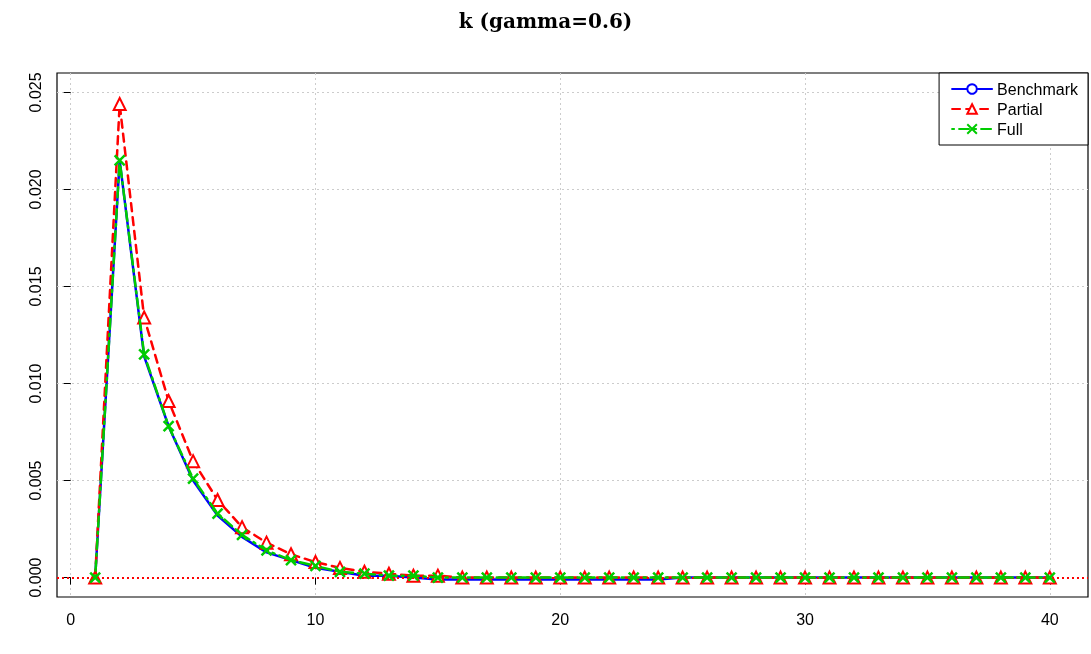  Describe the element at coordinates (35, 286) in the screenshot. I see `y-tick-label: 0.015` at that location.